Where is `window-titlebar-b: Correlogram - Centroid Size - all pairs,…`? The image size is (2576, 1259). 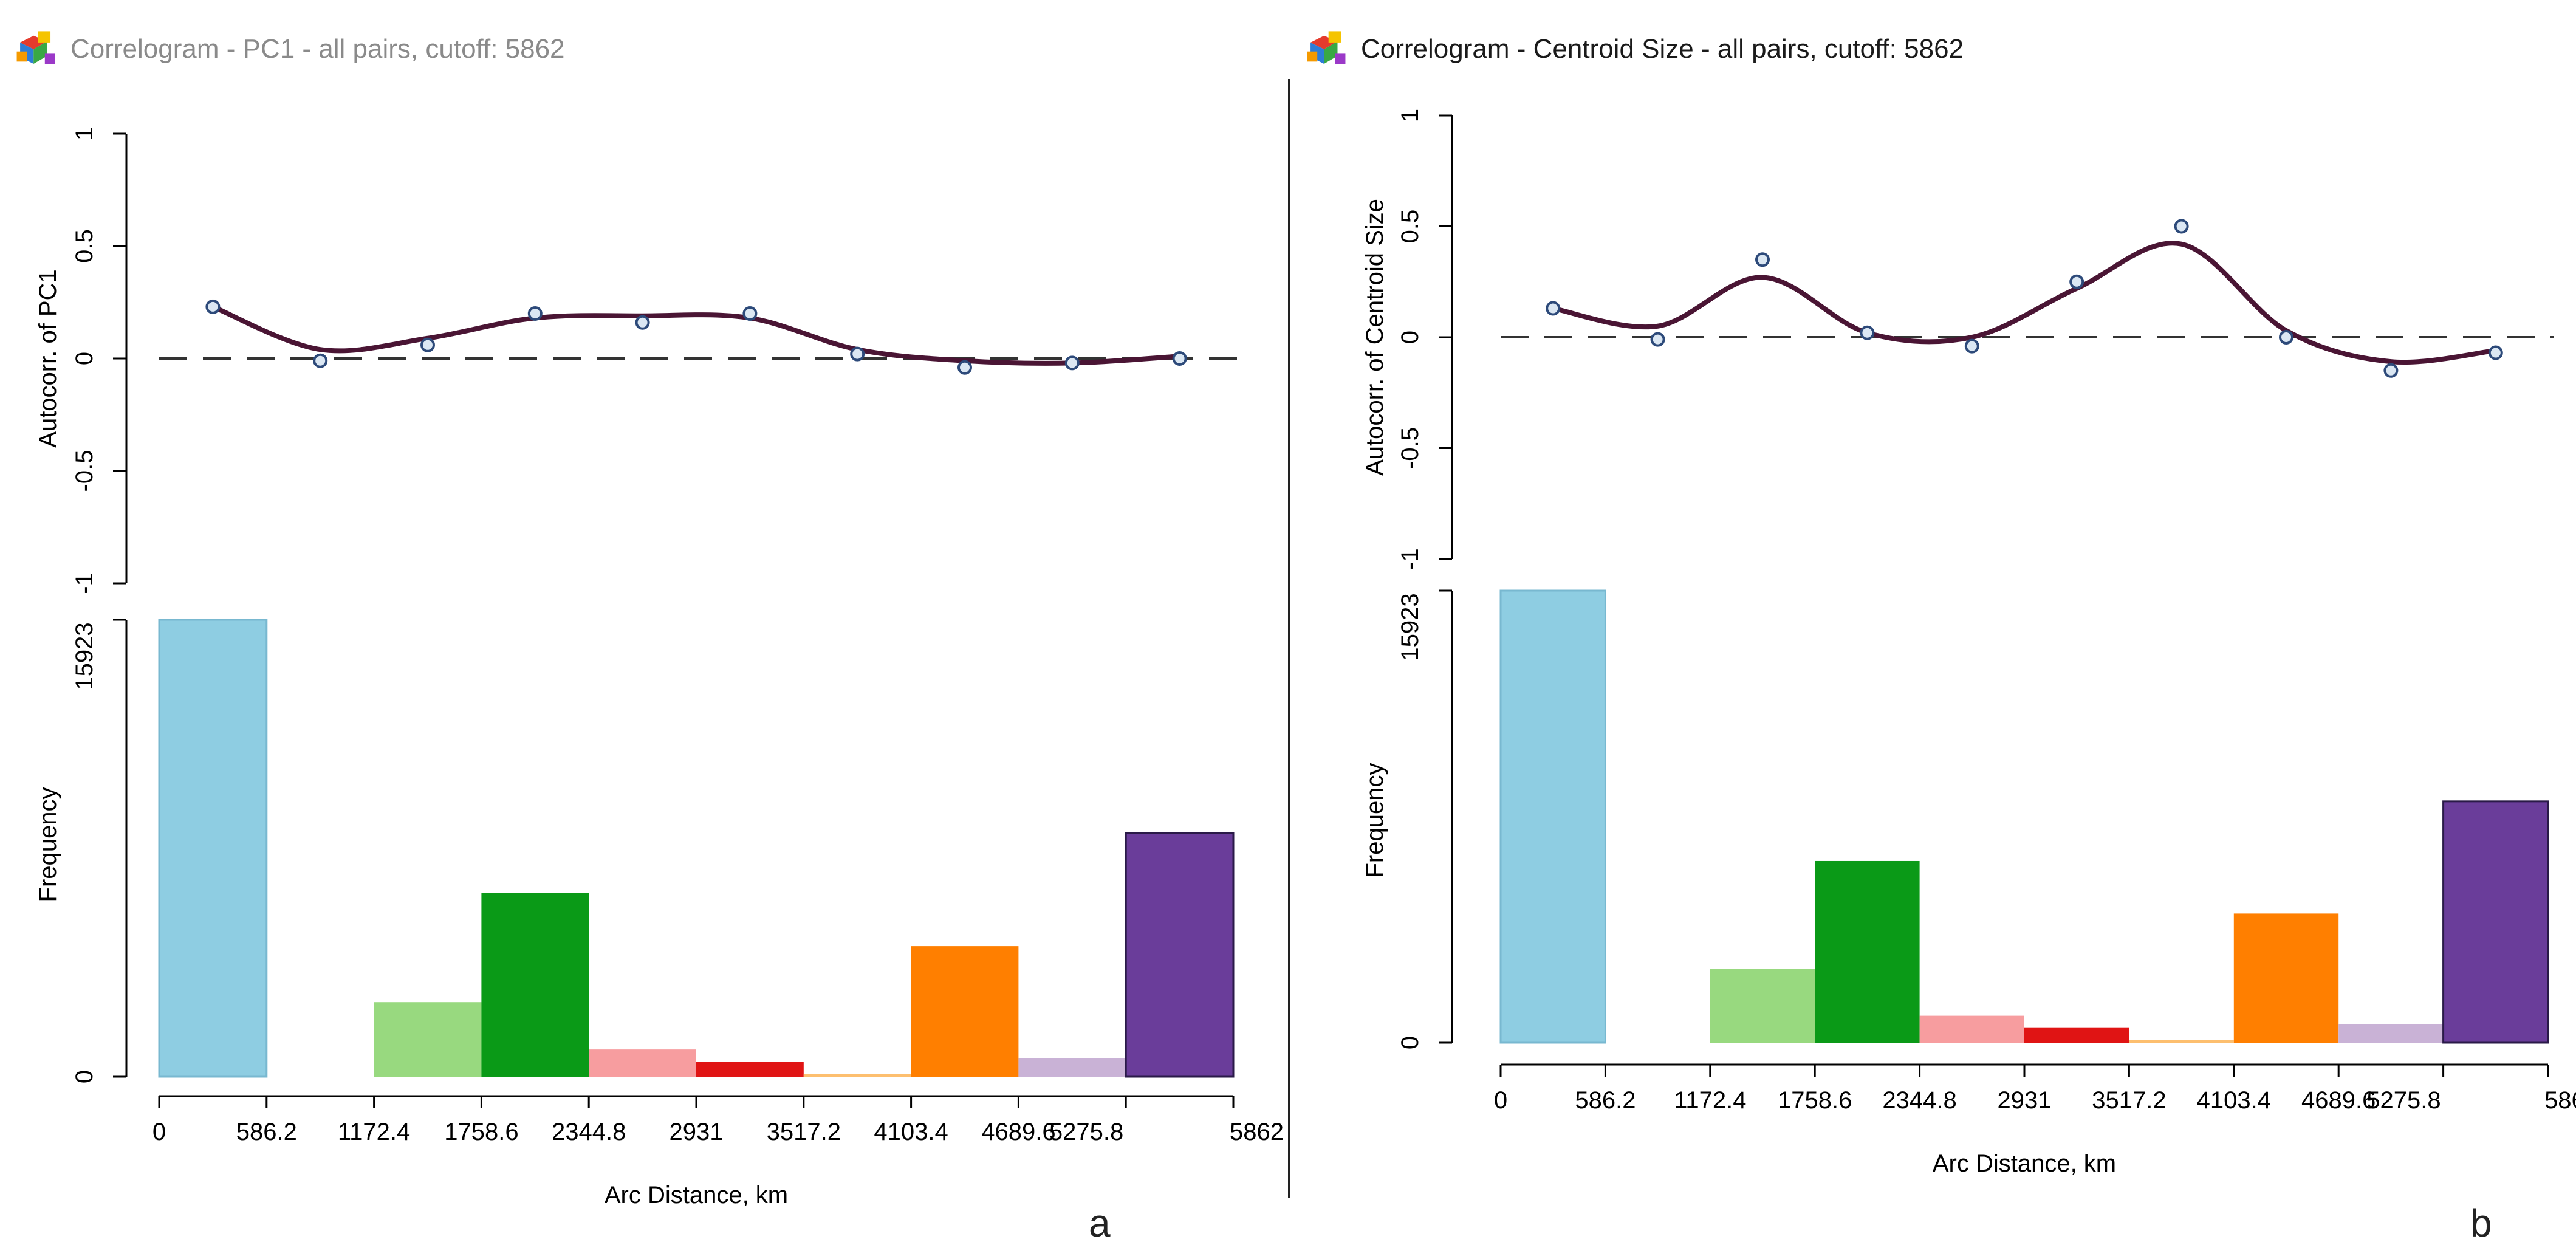
window-titlebar-b: Correlogram - Centroid Size - all pairs,… is located at coordinates (1634, 49).